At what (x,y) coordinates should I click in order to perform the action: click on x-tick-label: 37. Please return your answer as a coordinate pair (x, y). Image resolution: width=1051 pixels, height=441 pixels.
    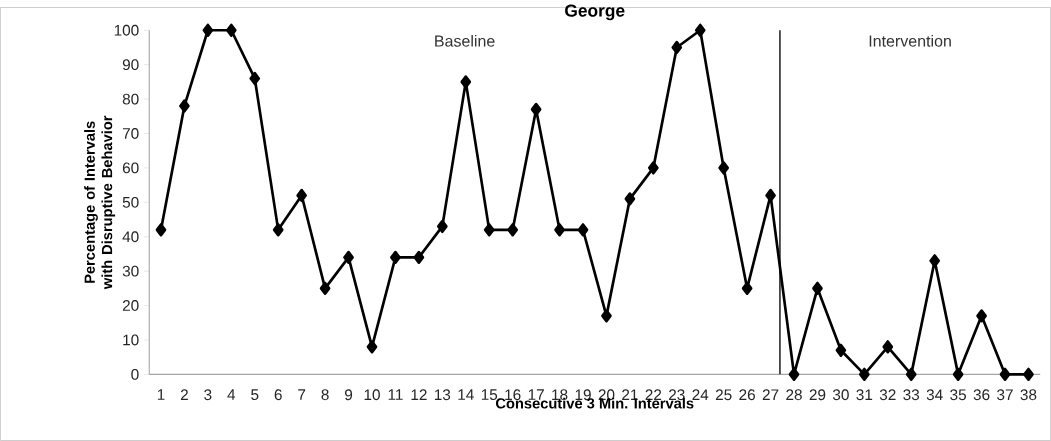
    Looking at the image, I should click on (1005, 395).